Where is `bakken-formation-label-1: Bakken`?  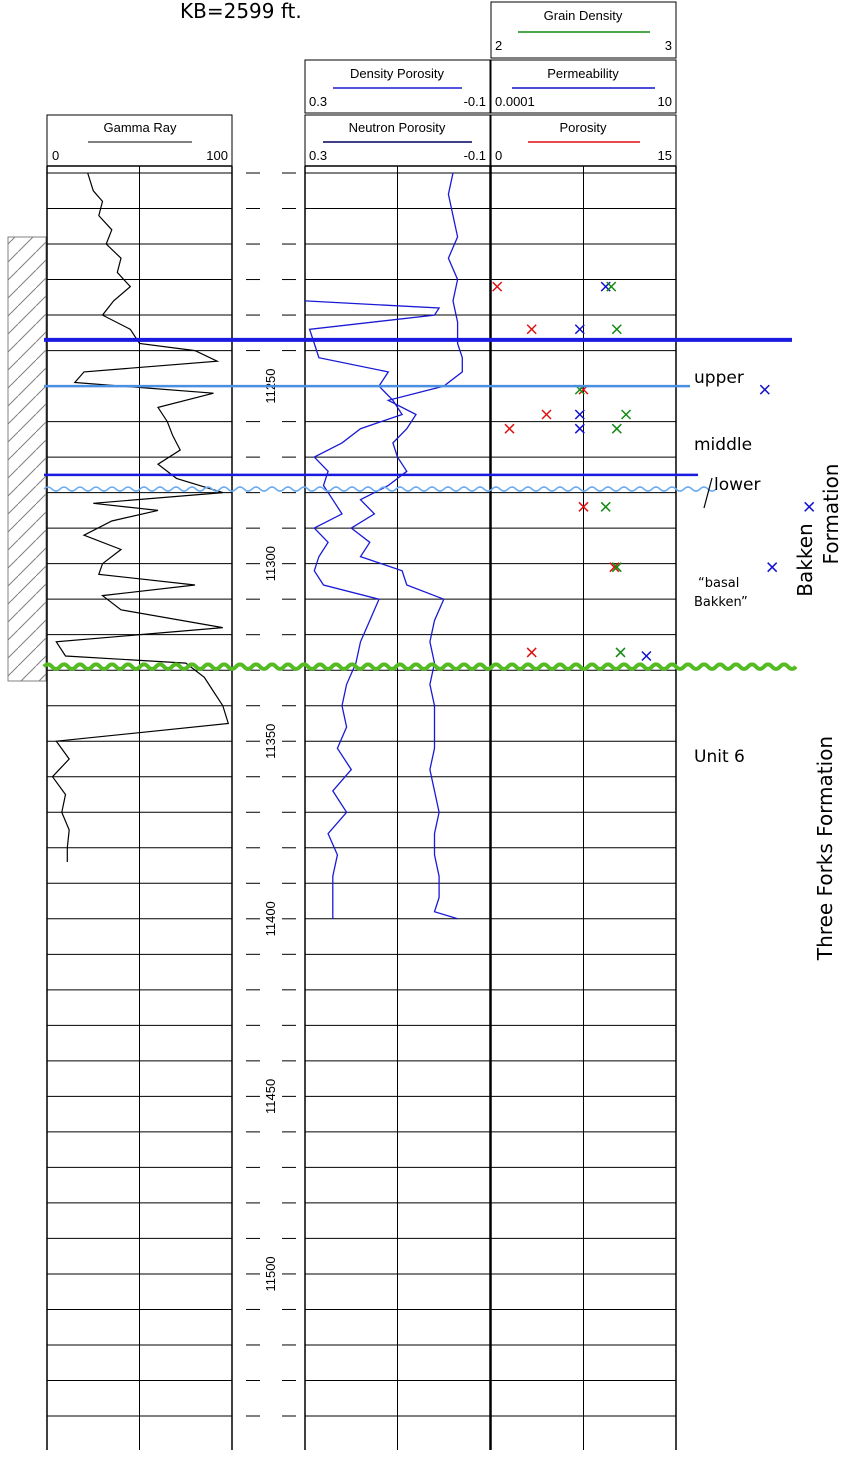
bakken-formation-label-1: Bakken is located at coordinates (805, 559).